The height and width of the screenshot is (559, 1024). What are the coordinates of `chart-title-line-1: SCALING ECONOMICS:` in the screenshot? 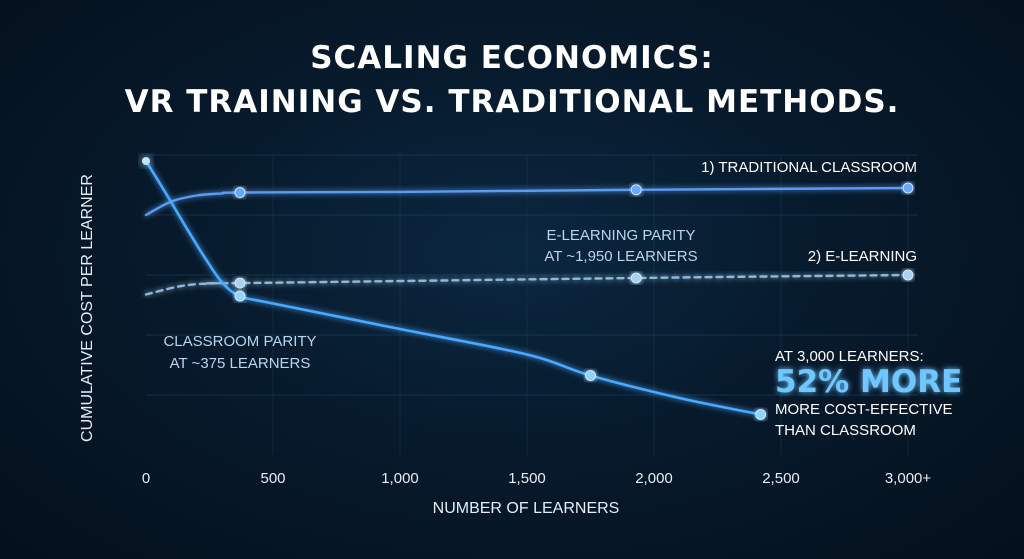 It's located at (512, 58).